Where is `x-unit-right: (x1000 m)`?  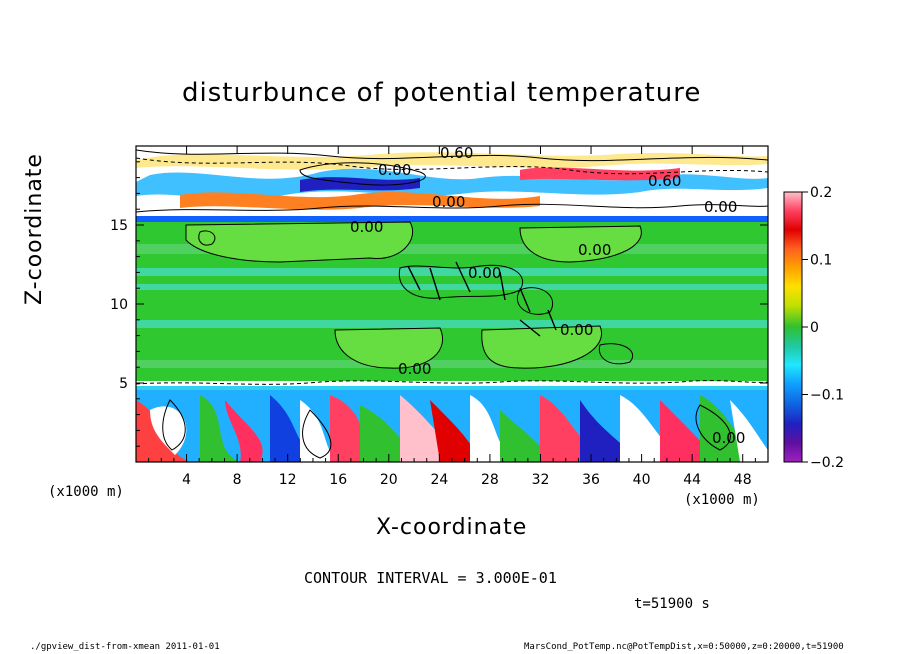 x-unit-right: (x1000 m) is located at coordinates (722, 500).